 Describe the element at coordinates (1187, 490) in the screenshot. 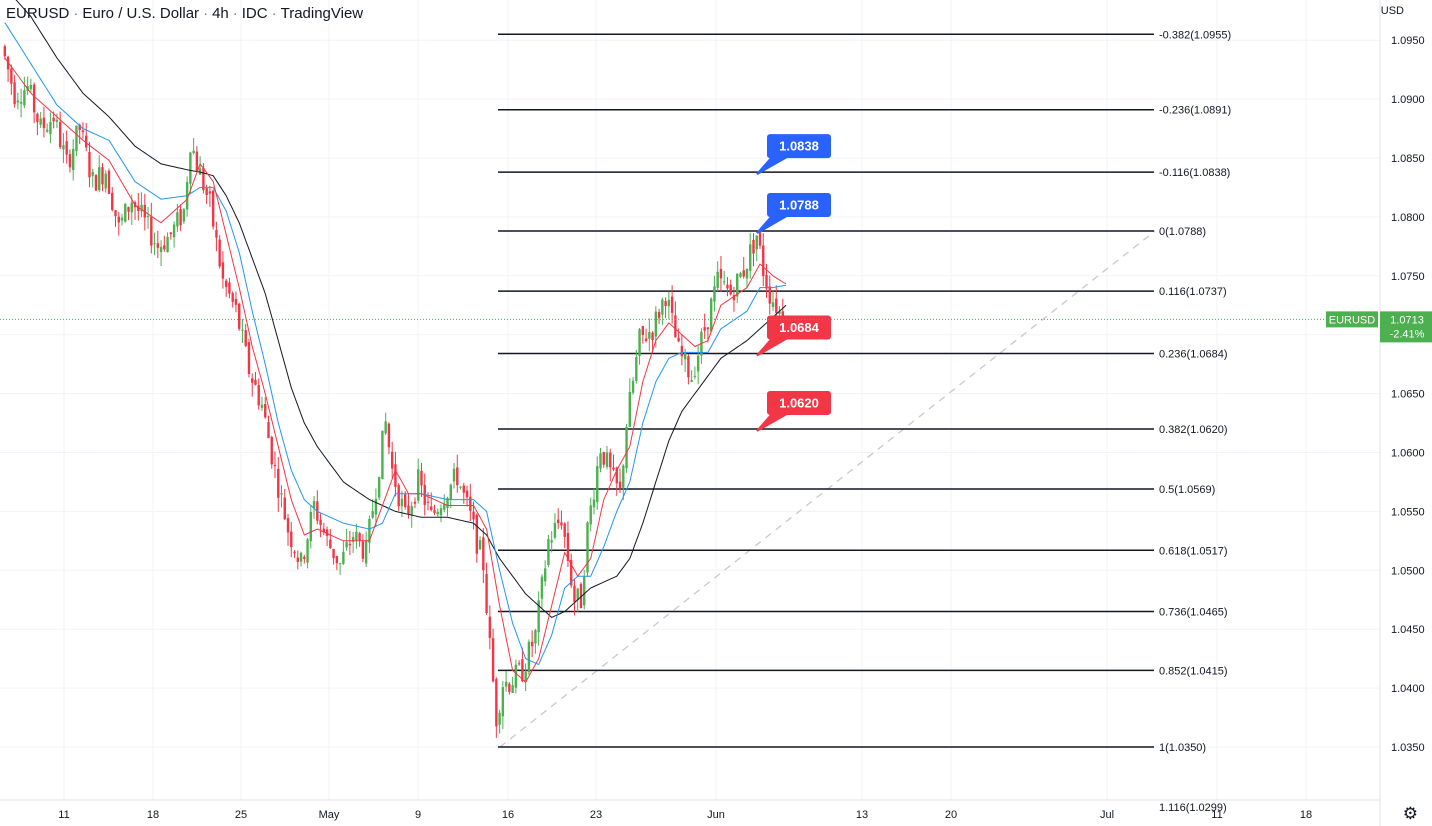

I see `fib-level-label: 0.5(1.0569)` at that location.